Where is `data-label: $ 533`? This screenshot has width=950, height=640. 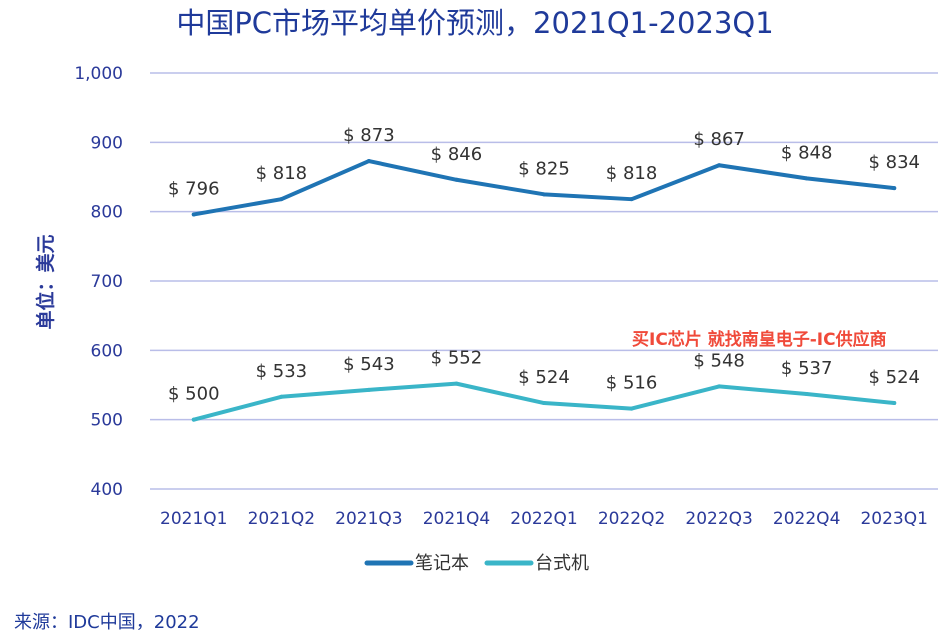
data-label: $ 533 is located at coordinates (282, 371).